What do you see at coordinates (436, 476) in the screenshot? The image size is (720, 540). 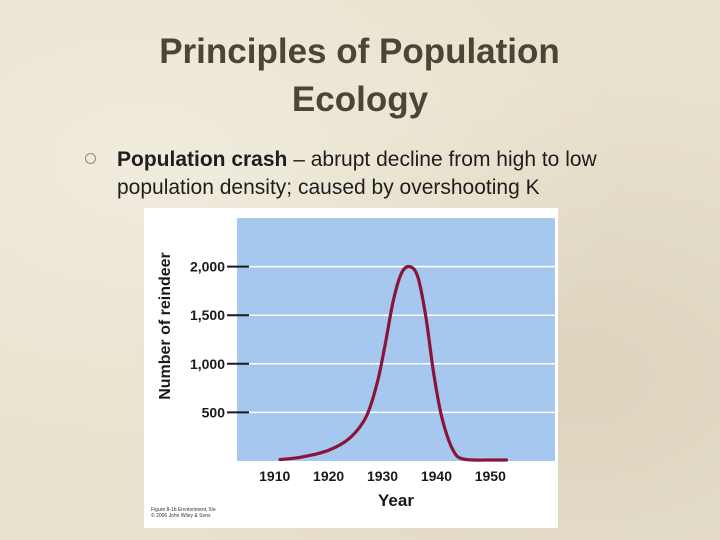 I see `x-tick-label: 1940` at bounding box center [436, 476].